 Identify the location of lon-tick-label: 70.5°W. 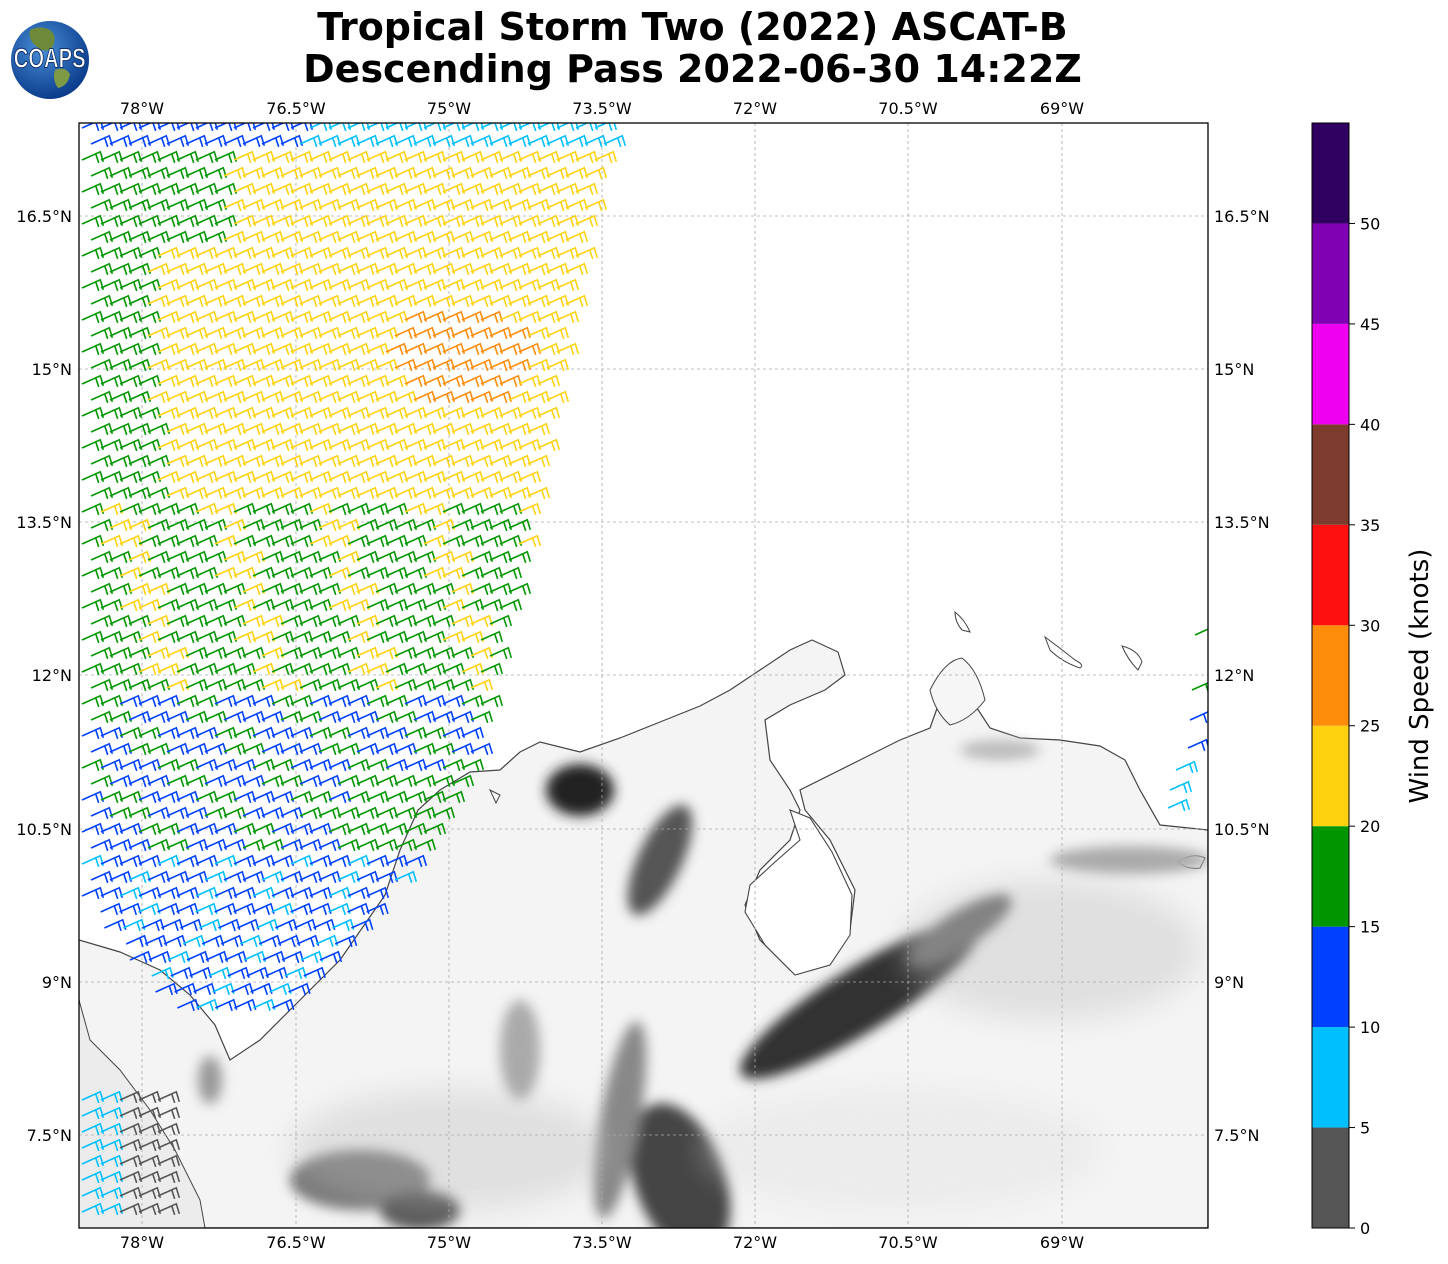
(908, 108).